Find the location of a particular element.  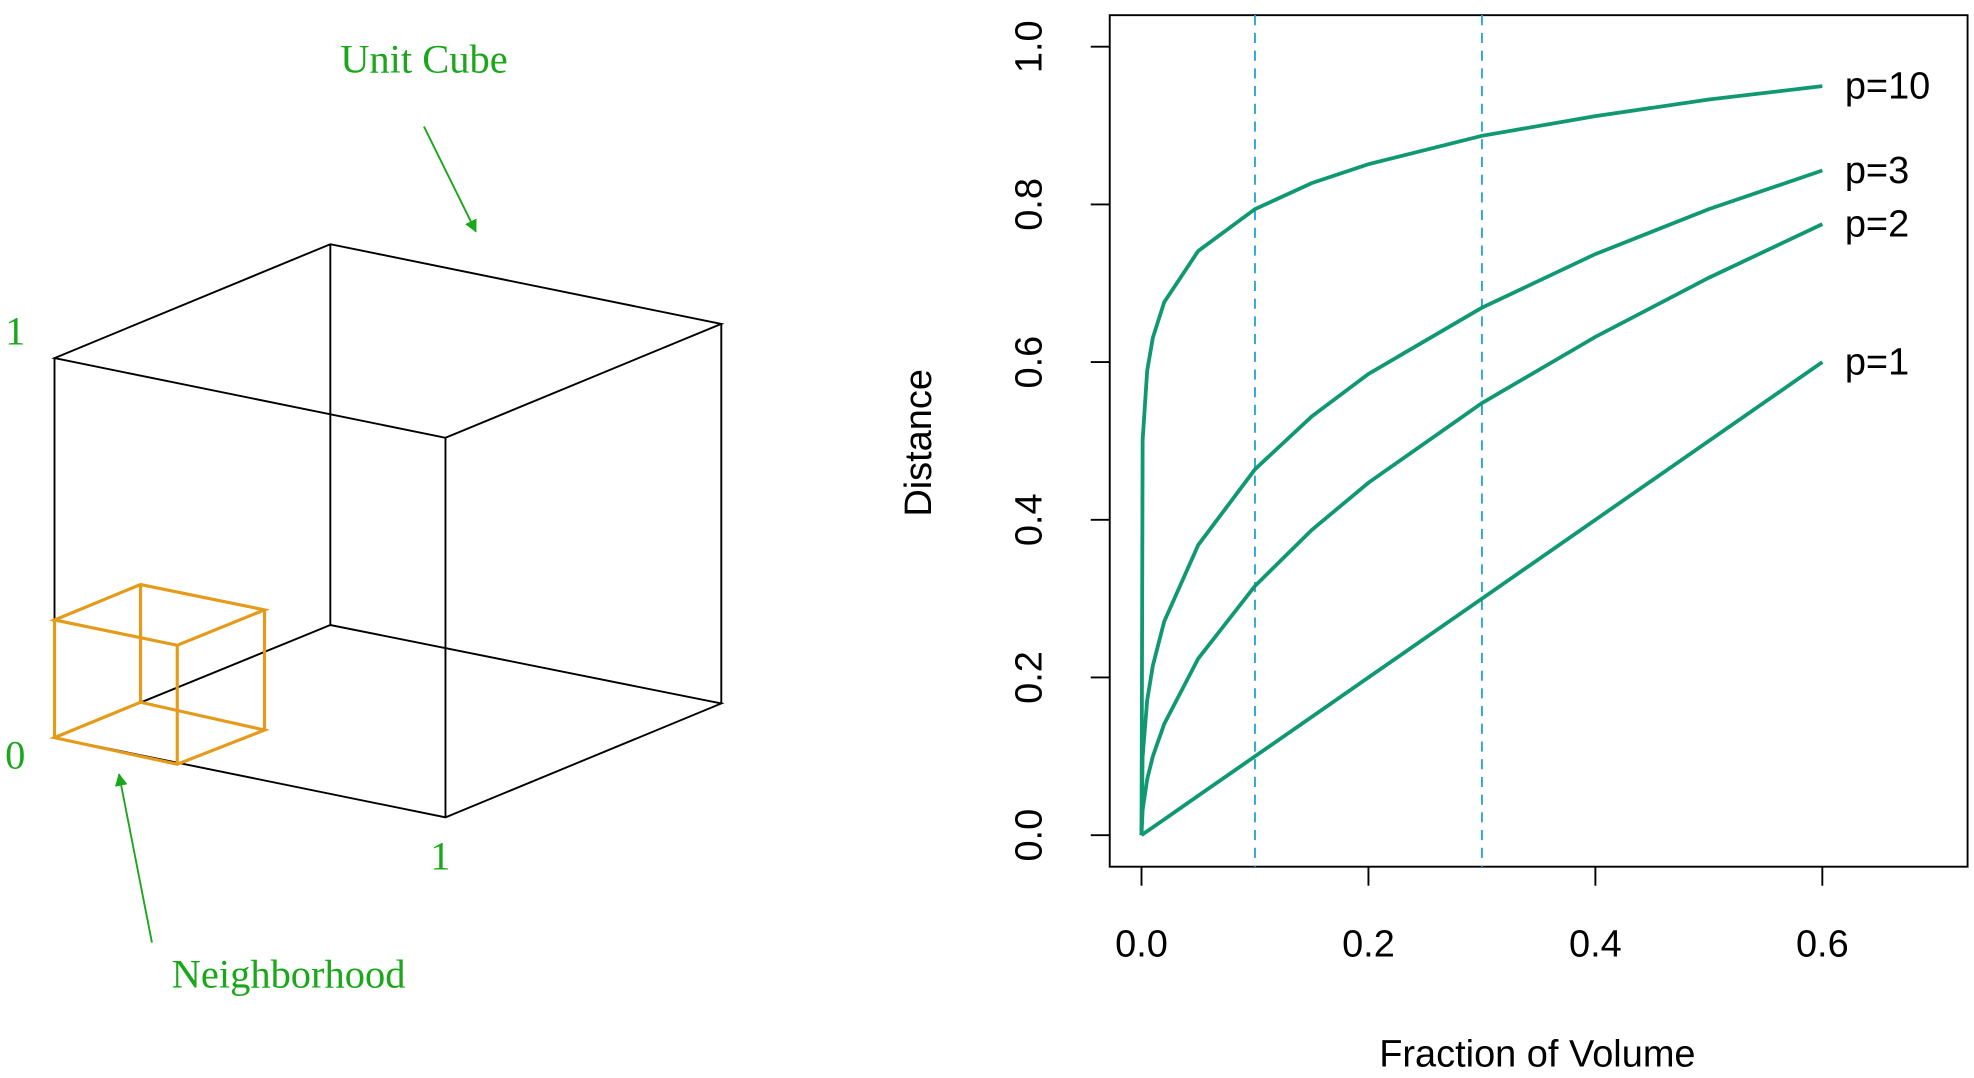

neighborhood-cube is located at coordinates (159, 674).